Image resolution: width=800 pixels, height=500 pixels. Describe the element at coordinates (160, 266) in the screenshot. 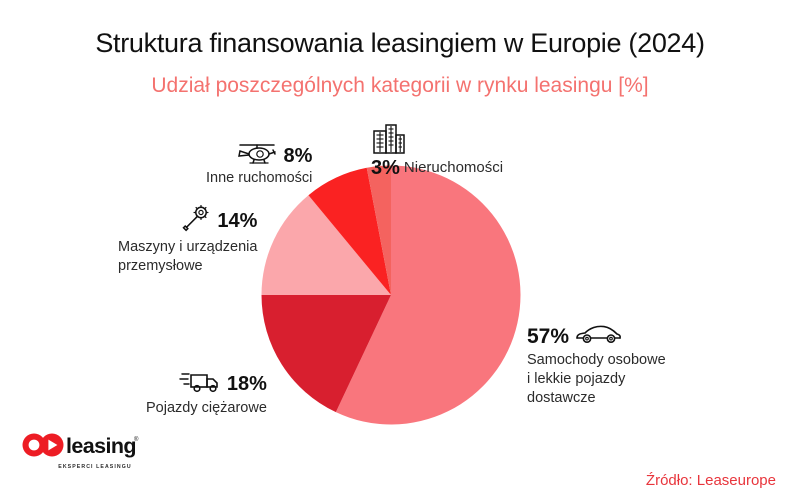

I see `callout-label-line-2: przemysłowe` at that location.